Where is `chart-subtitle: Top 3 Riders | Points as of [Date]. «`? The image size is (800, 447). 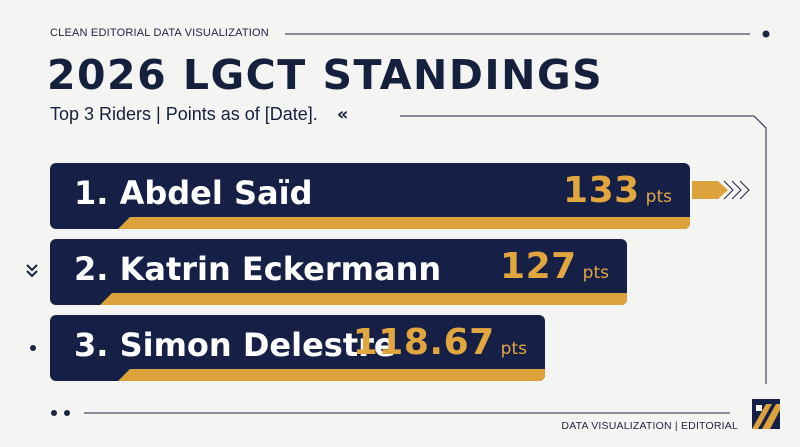 chart-subtitle: Top 3 Riders | Points as of [Date]. « is located at coordinates (199, 114).